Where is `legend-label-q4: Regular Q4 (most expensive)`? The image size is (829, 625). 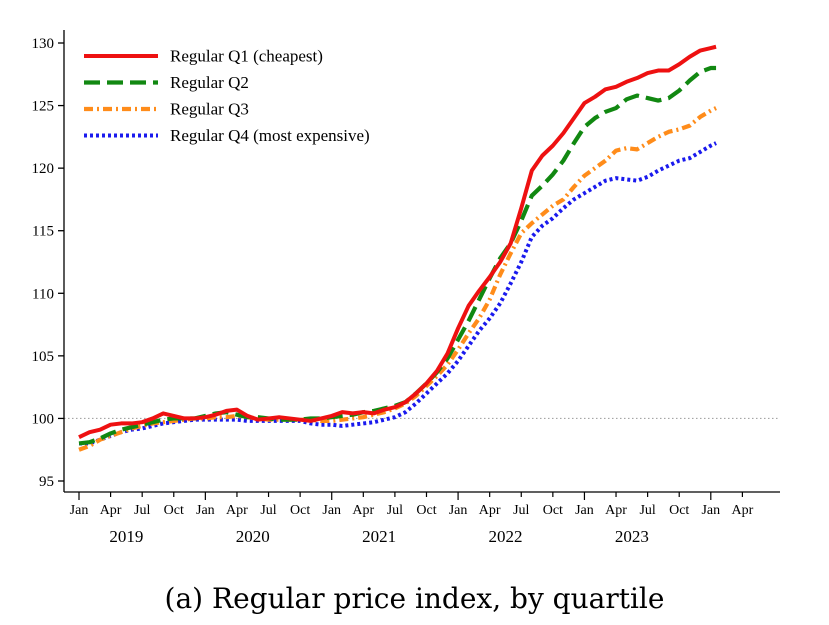
legend-label-q4: Regular Q4 (most expensive) is located at coordinates (270, 135).